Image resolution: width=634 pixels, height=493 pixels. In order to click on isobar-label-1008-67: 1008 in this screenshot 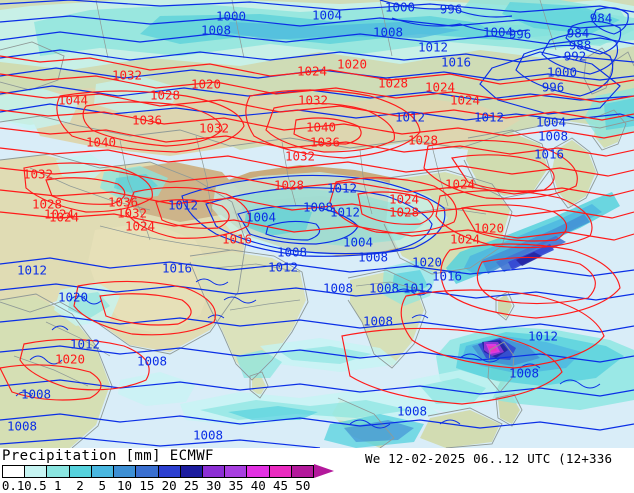, I will do `click(384, 288)`.